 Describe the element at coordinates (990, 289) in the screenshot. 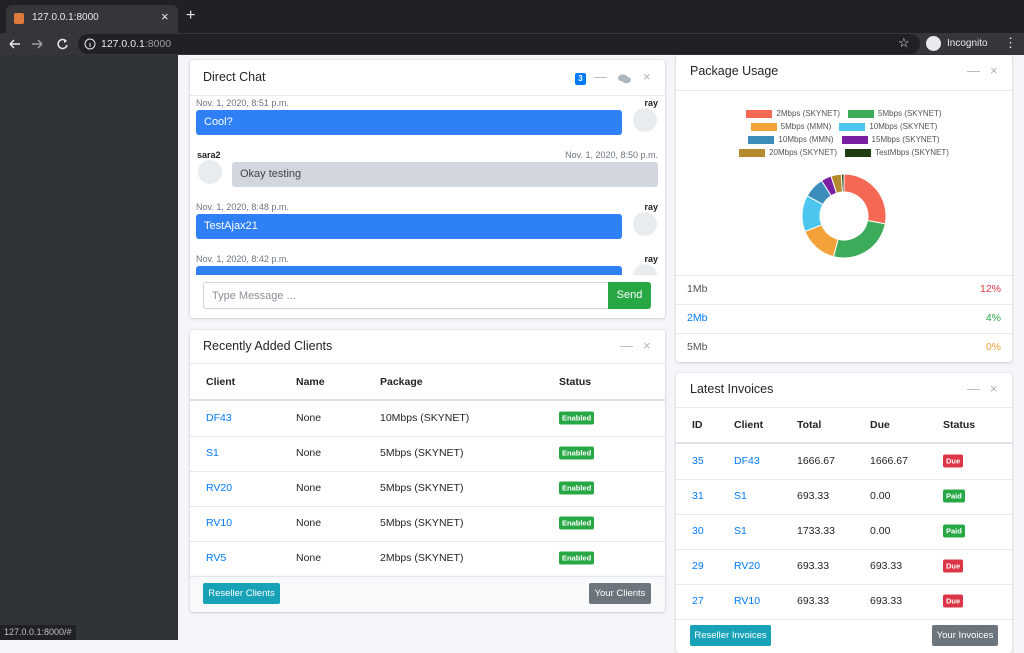

I see `usage-change: 12%` at that location.